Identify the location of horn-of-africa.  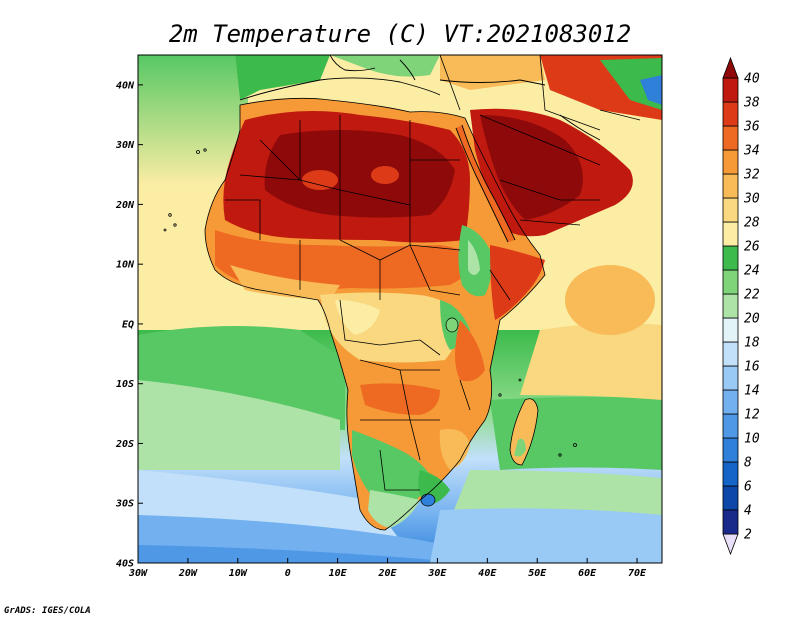
(517, 282).